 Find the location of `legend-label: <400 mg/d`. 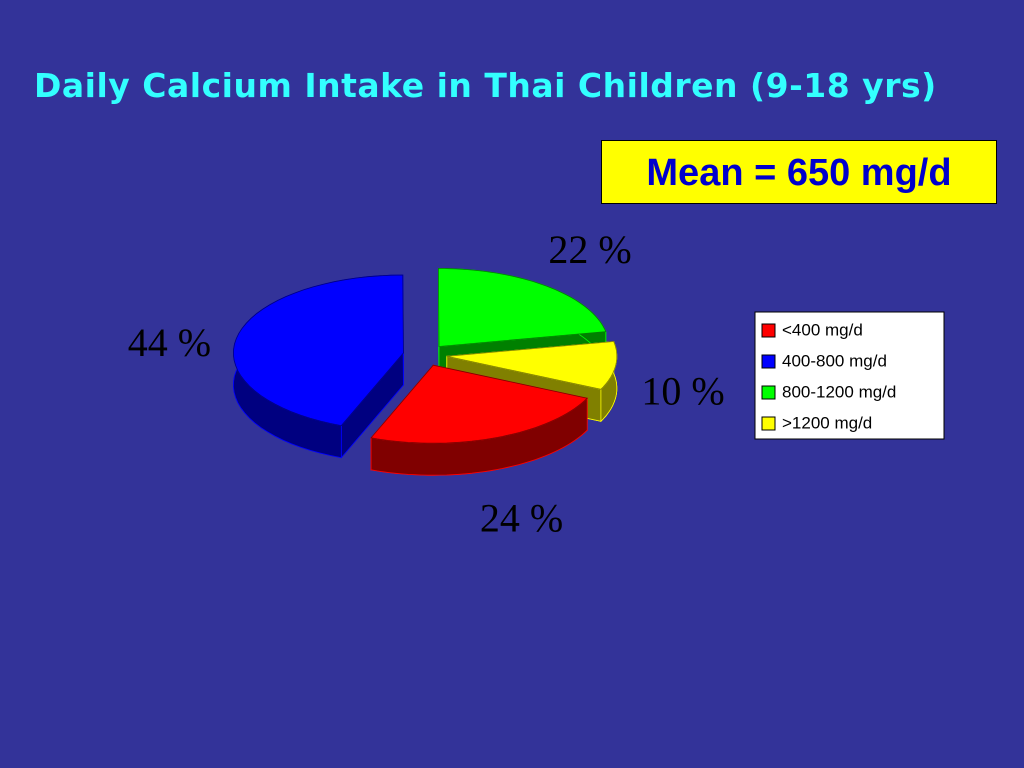

legend-label: <400 mg/d is located at coordinates (822, 329).